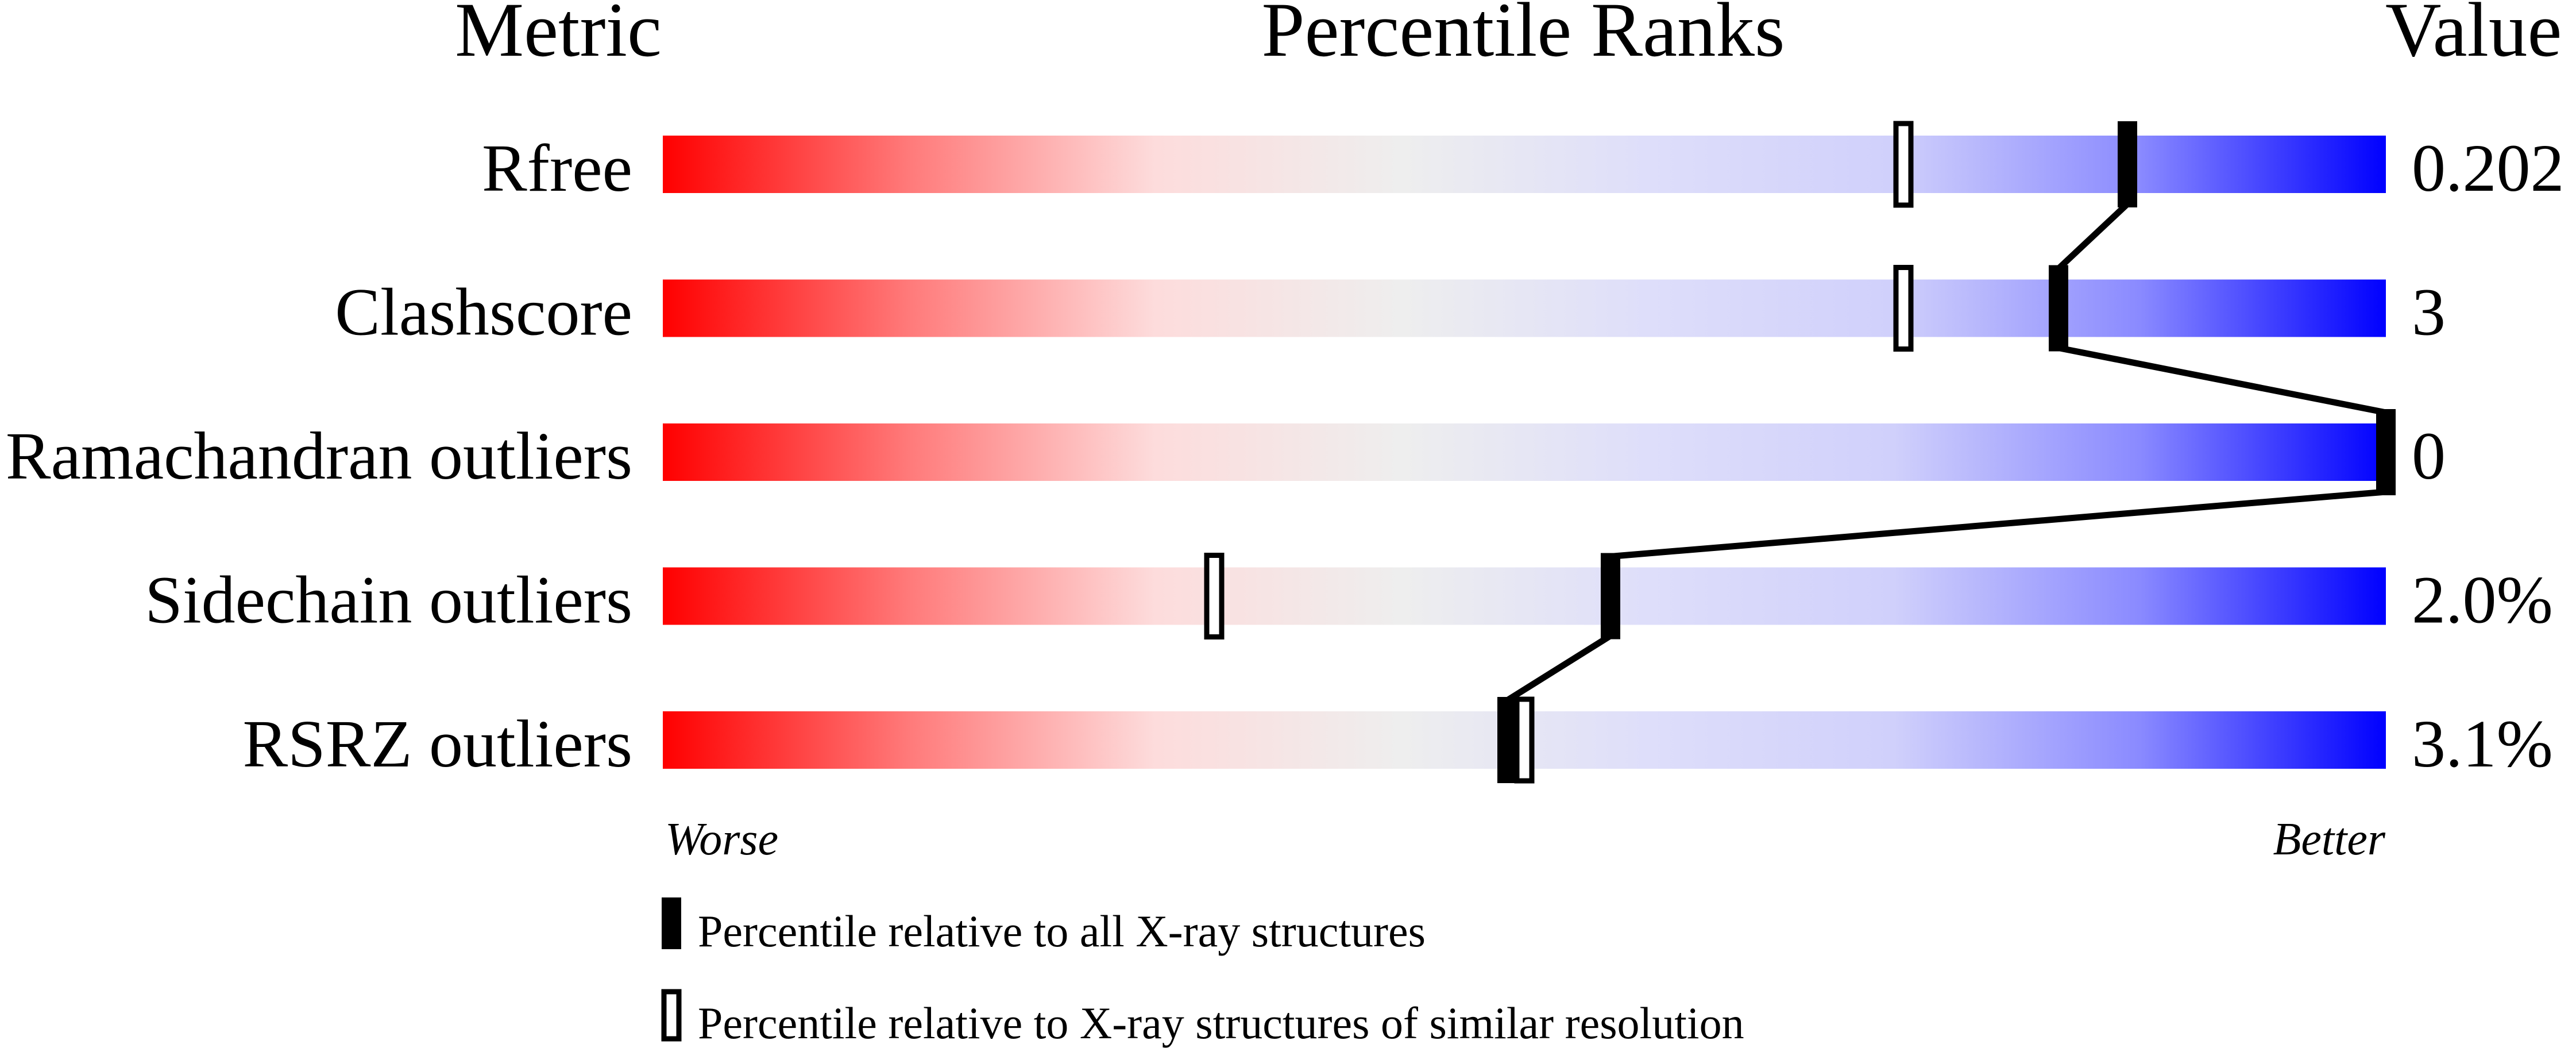 Image resolution: width=2576 pixels, height=1048 pixels. What do you see at coordinates (483, 312) in the screenshot?
I see `metric-label: Clashscore` at bounding box center [483, 312].